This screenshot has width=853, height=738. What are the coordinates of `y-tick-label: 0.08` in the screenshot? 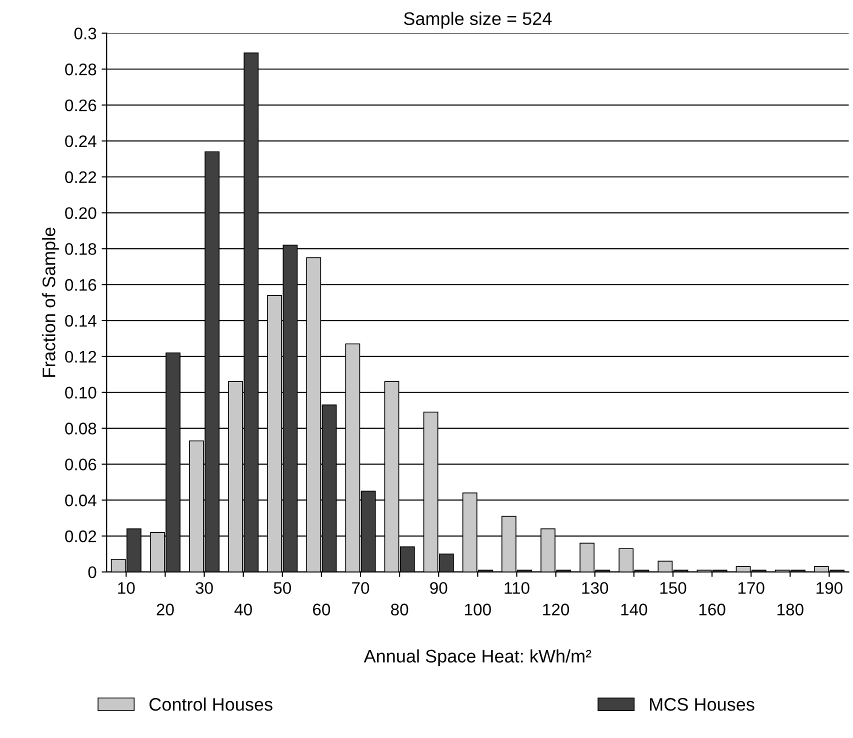 It's located at (80, 428).